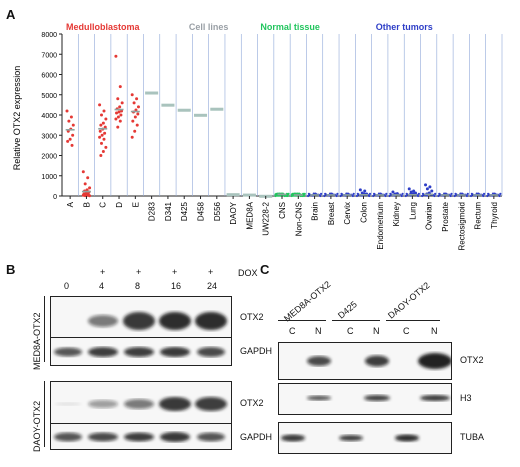  I want to click on group-label: Normal tissue, so click(290, 27).